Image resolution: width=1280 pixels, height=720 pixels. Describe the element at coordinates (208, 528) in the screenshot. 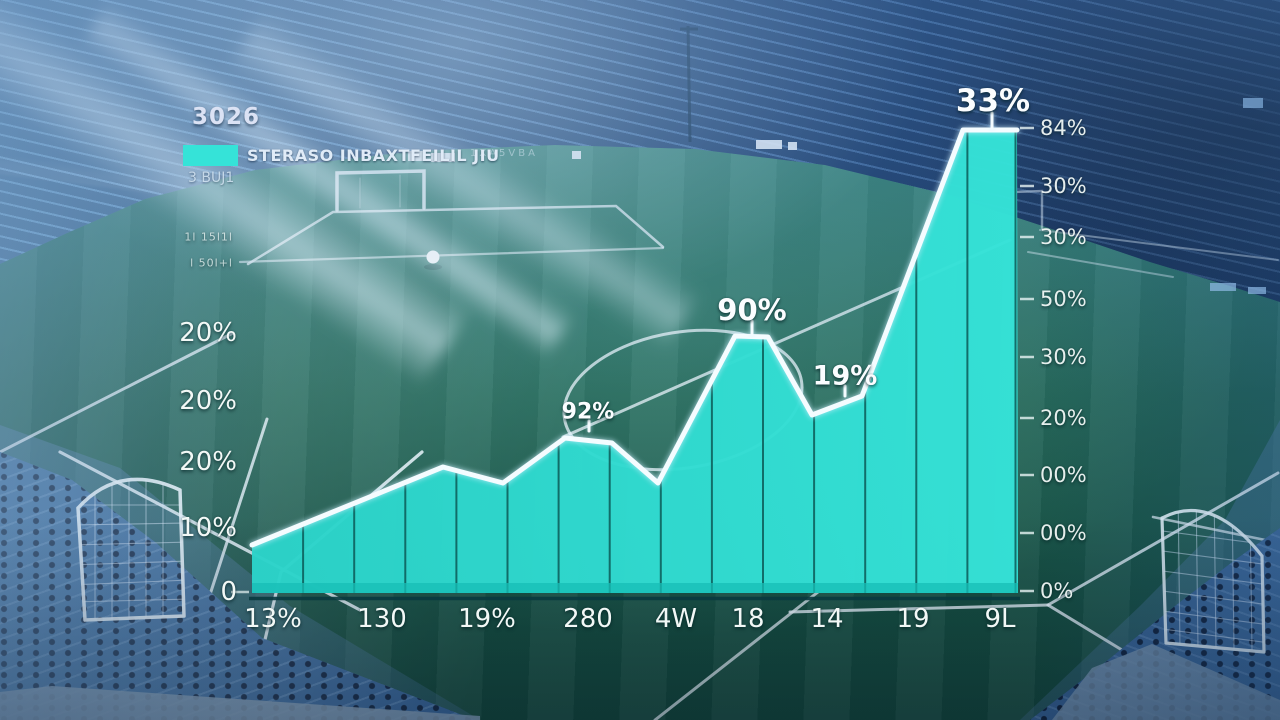

I see `y-axis-left-label: 10%` at that location.